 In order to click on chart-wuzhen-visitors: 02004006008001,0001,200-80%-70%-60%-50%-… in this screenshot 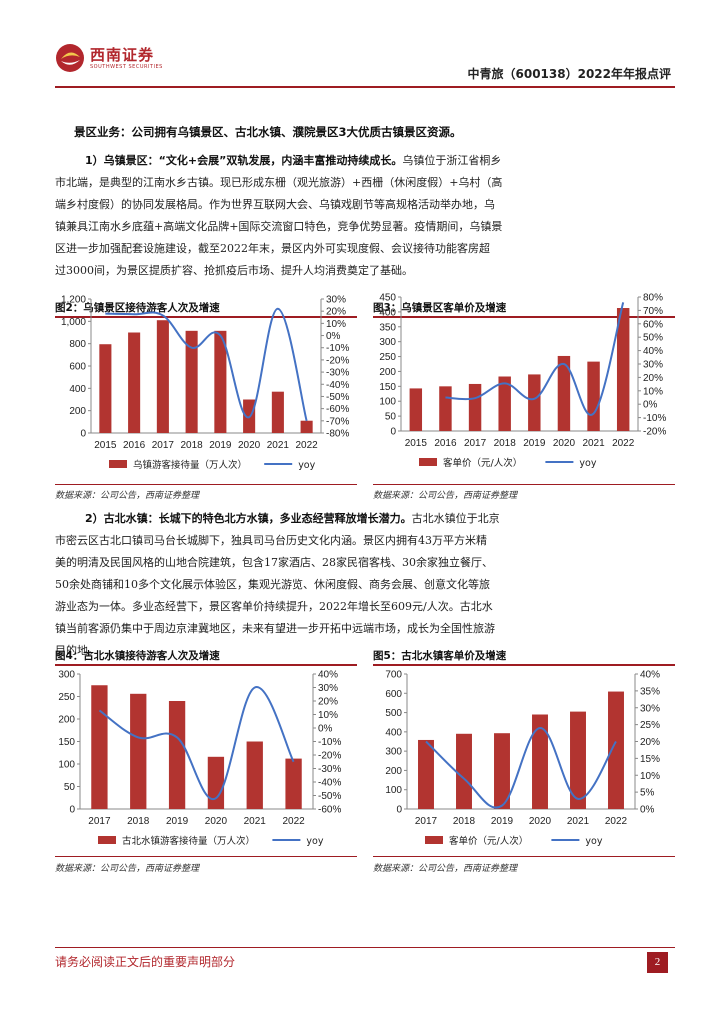, I will do `click(205, 383)`.